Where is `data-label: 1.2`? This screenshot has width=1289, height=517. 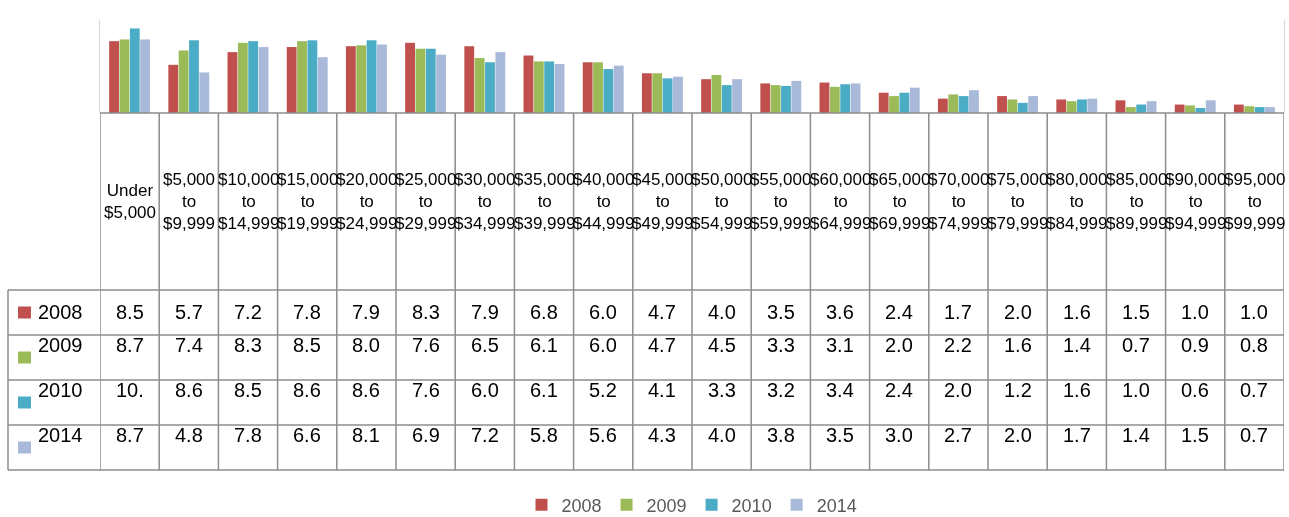
data-label: 1.2 is located at coordinates (1018, 390).